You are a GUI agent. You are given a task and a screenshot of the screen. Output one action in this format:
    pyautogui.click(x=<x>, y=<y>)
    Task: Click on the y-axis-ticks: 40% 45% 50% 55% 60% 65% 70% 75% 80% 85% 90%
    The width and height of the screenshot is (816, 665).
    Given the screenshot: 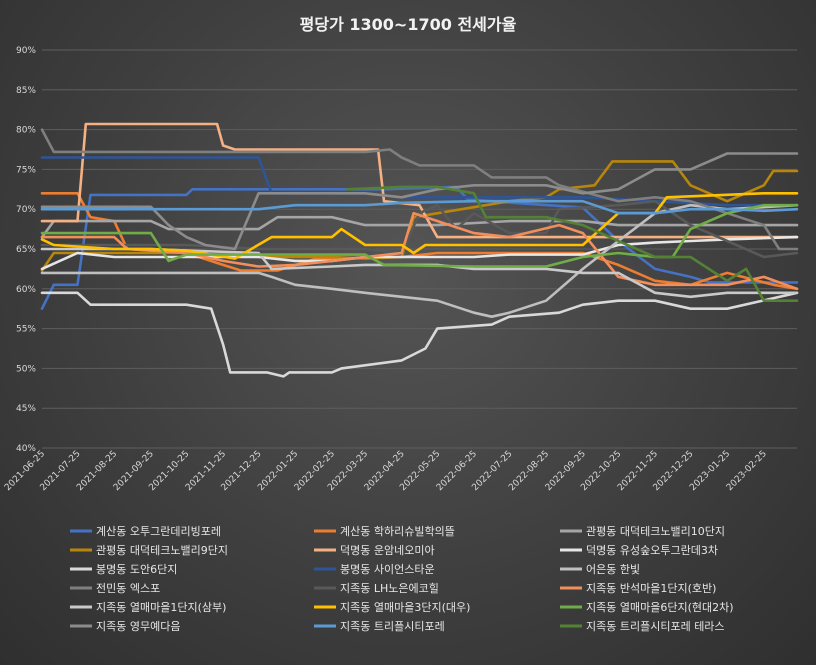 What is the action you would take?
    pyautogui.click(x=26, y=250)
    